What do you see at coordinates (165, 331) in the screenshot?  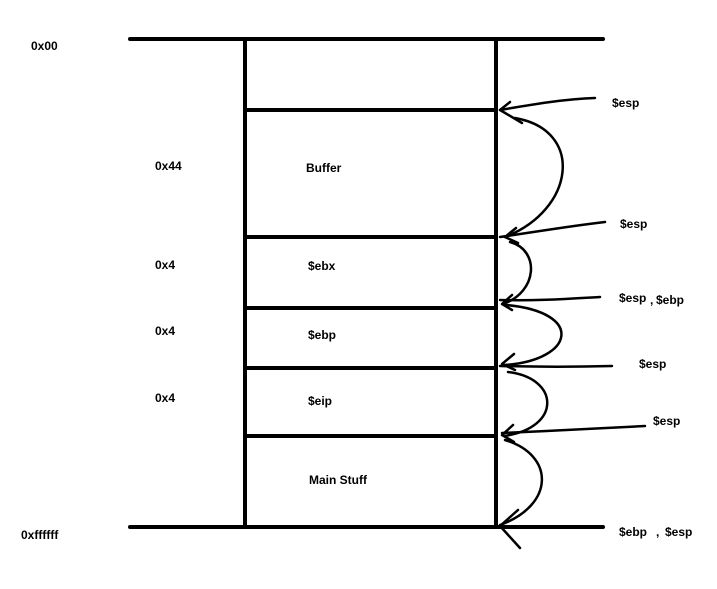 I see `ebp-size-label: 0x4` at bounding box center [165, 331].